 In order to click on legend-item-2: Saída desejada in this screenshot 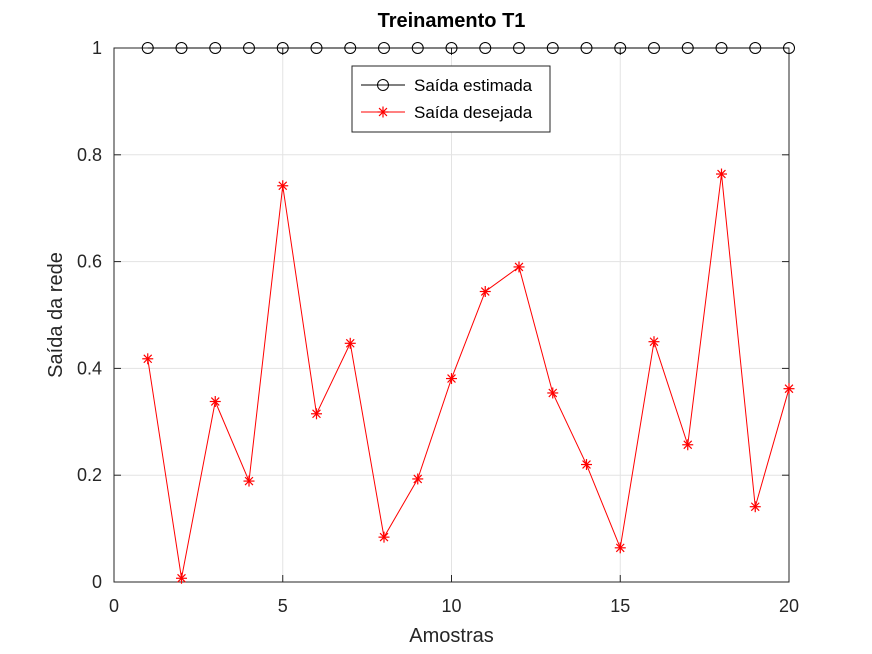, I will do `click(447, 112)`.